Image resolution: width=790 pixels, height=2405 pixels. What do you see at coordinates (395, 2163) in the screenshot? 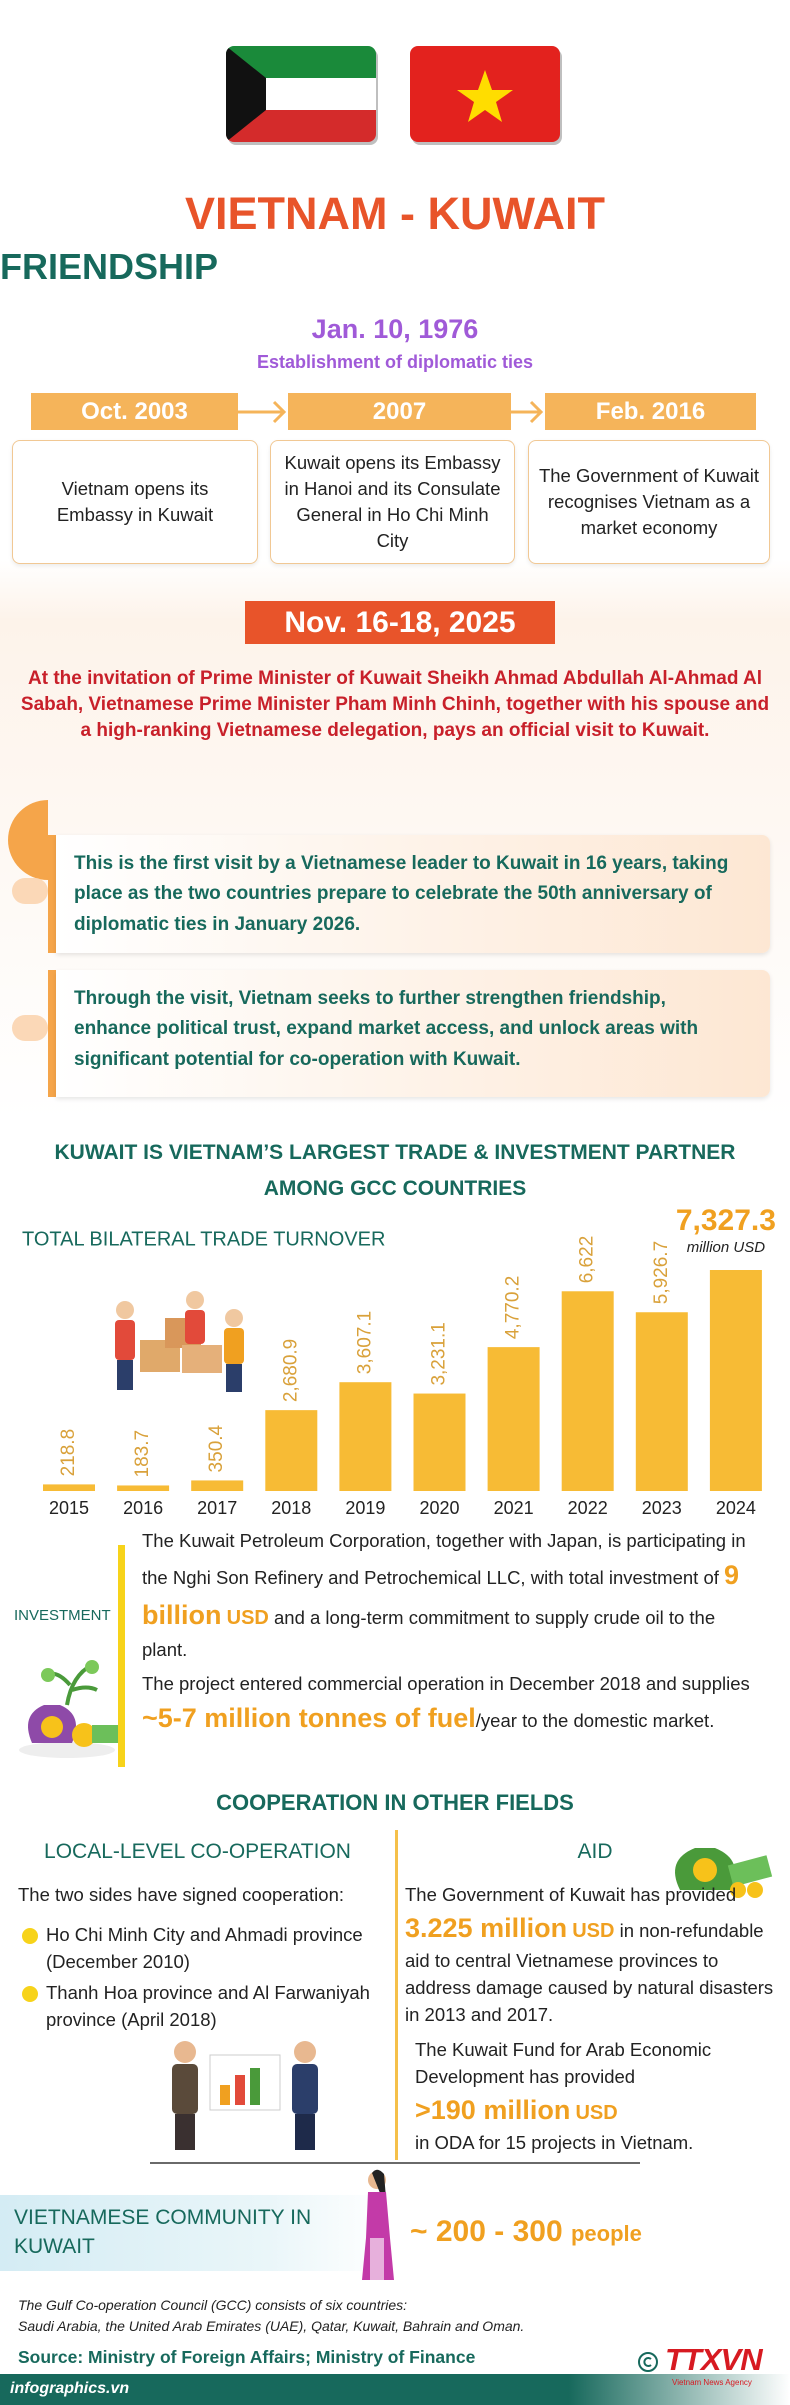
I see `separator` at bounding box center [395, 2163].